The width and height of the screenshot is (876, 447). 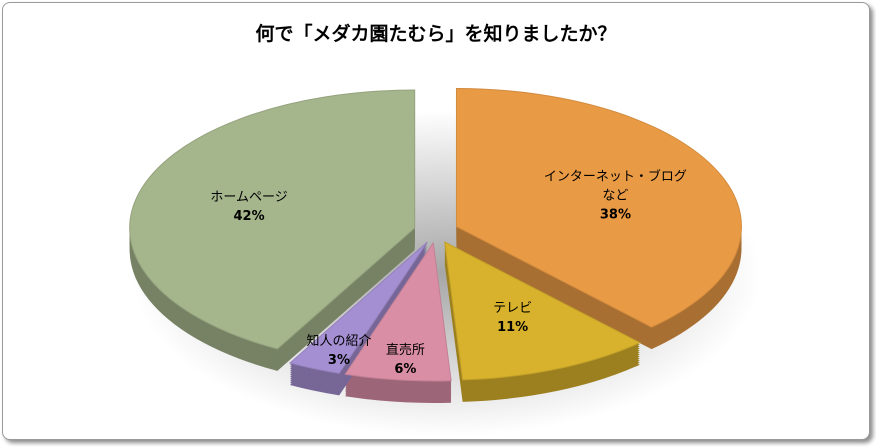 What do you see at coordinates (513, 309) in the screenshot?
I see `category-label: テレビ` at bounding box center [513, 309].